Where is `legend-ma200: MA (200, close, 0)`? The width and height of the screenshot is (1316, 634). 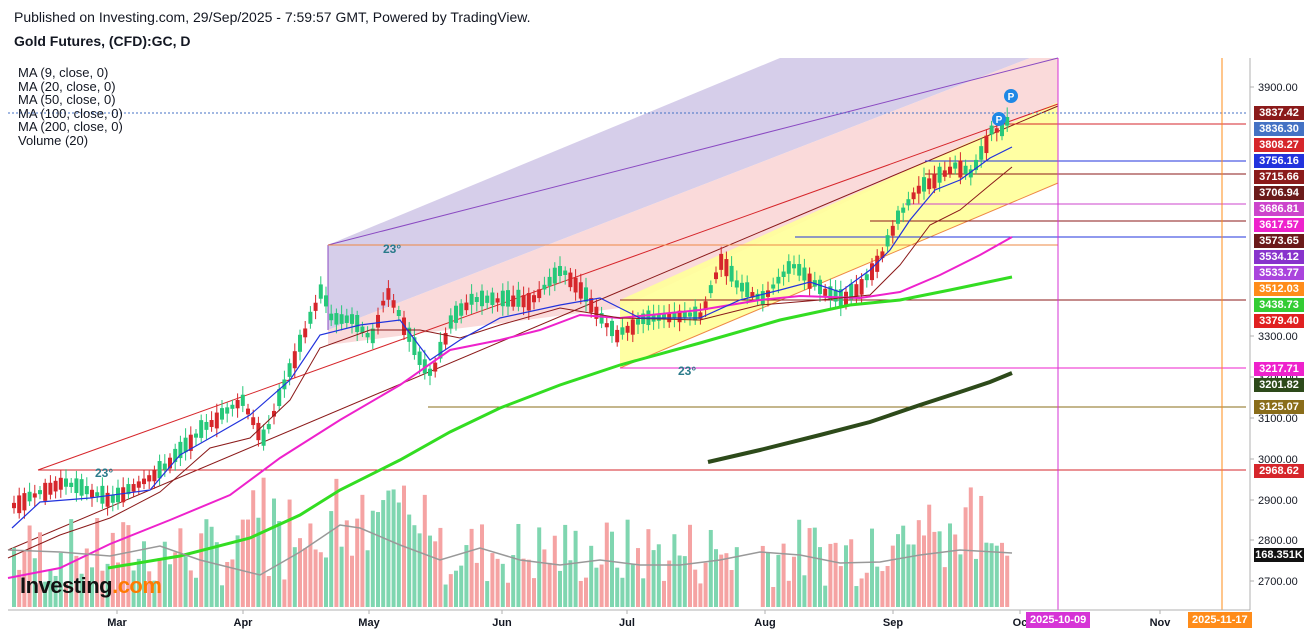 legend-ma200: MA (200, close, 0) is located at coordinates (70, 127).